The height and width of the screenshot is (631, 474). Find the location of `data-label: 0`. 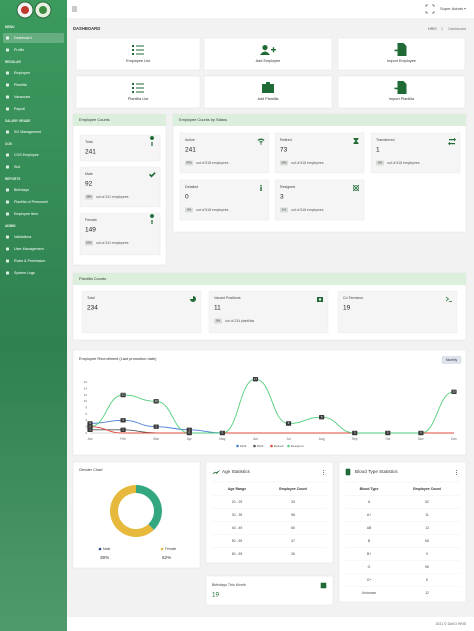

data-label: 0 is located at coordinates (223, 433).